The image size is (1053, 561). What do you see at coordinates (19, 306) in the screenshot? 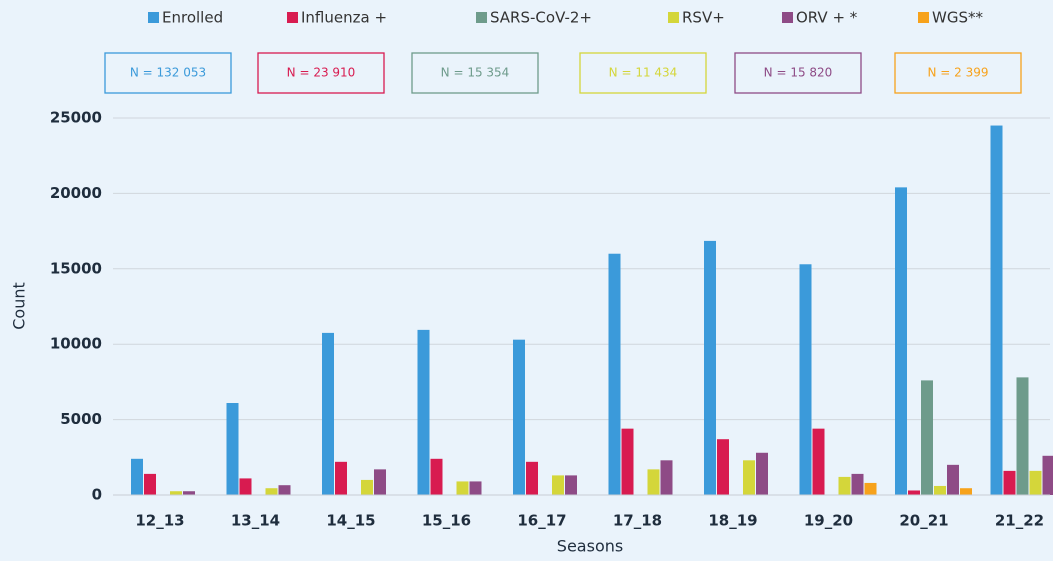
I see `y-axis-label: Count` at bounding box center [19, 306].